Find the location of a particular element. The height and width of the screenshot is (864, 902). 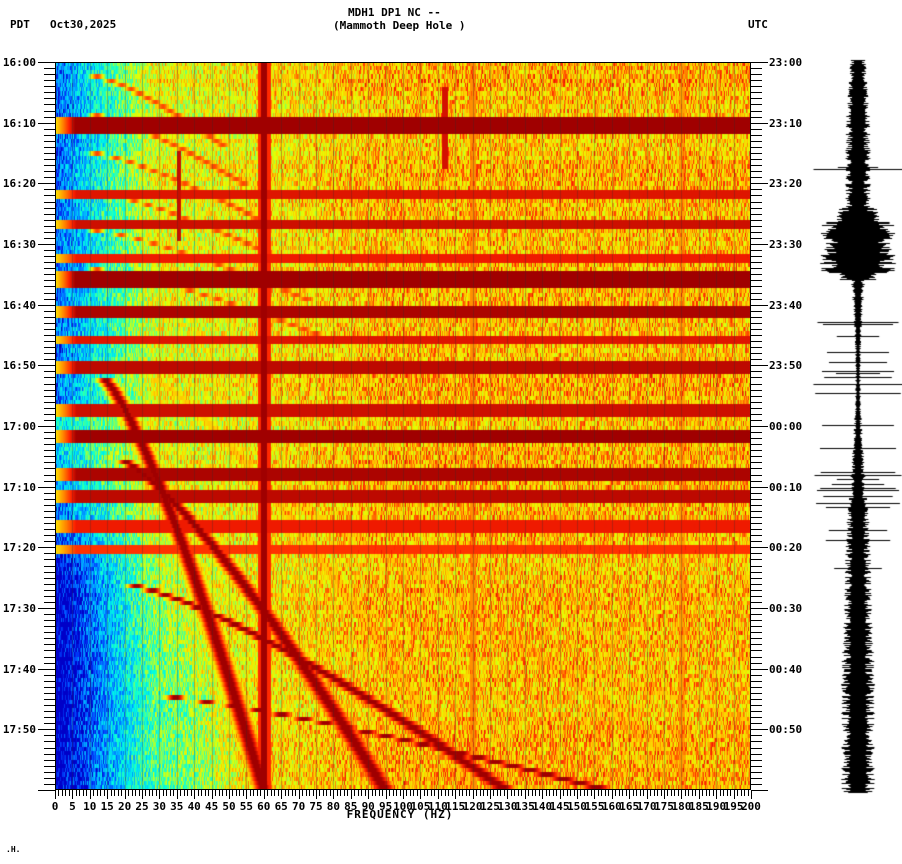

seismogram-trace-panel is located at coordinates (854, 425).